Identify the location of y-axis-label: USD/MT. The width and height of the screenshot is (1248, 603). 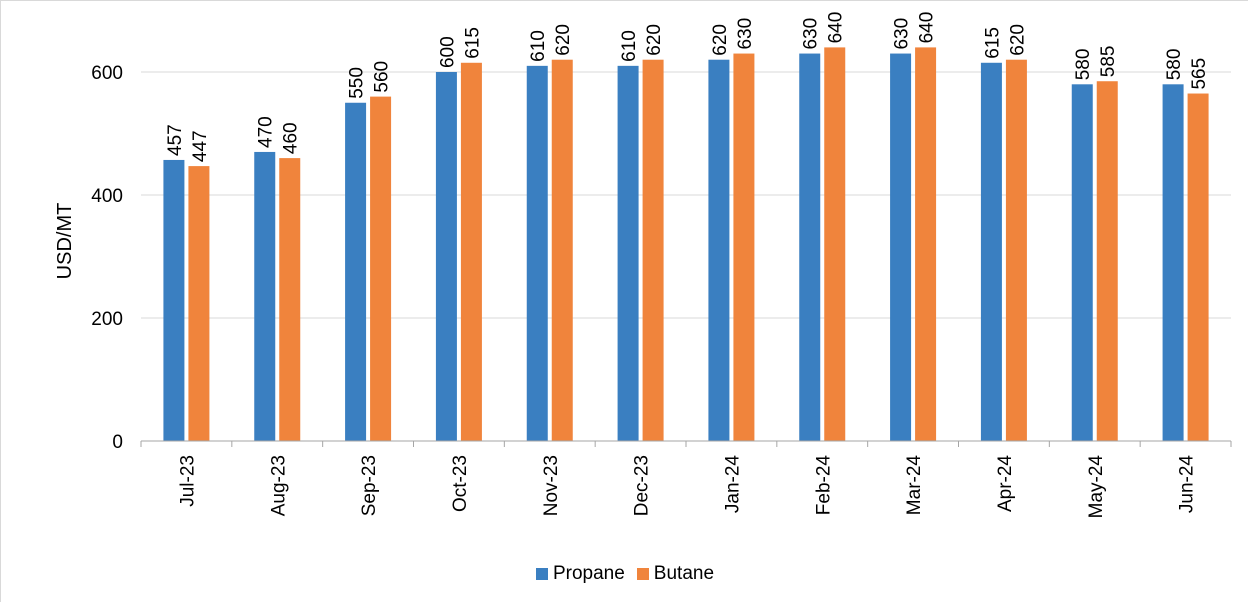
(65, 241).